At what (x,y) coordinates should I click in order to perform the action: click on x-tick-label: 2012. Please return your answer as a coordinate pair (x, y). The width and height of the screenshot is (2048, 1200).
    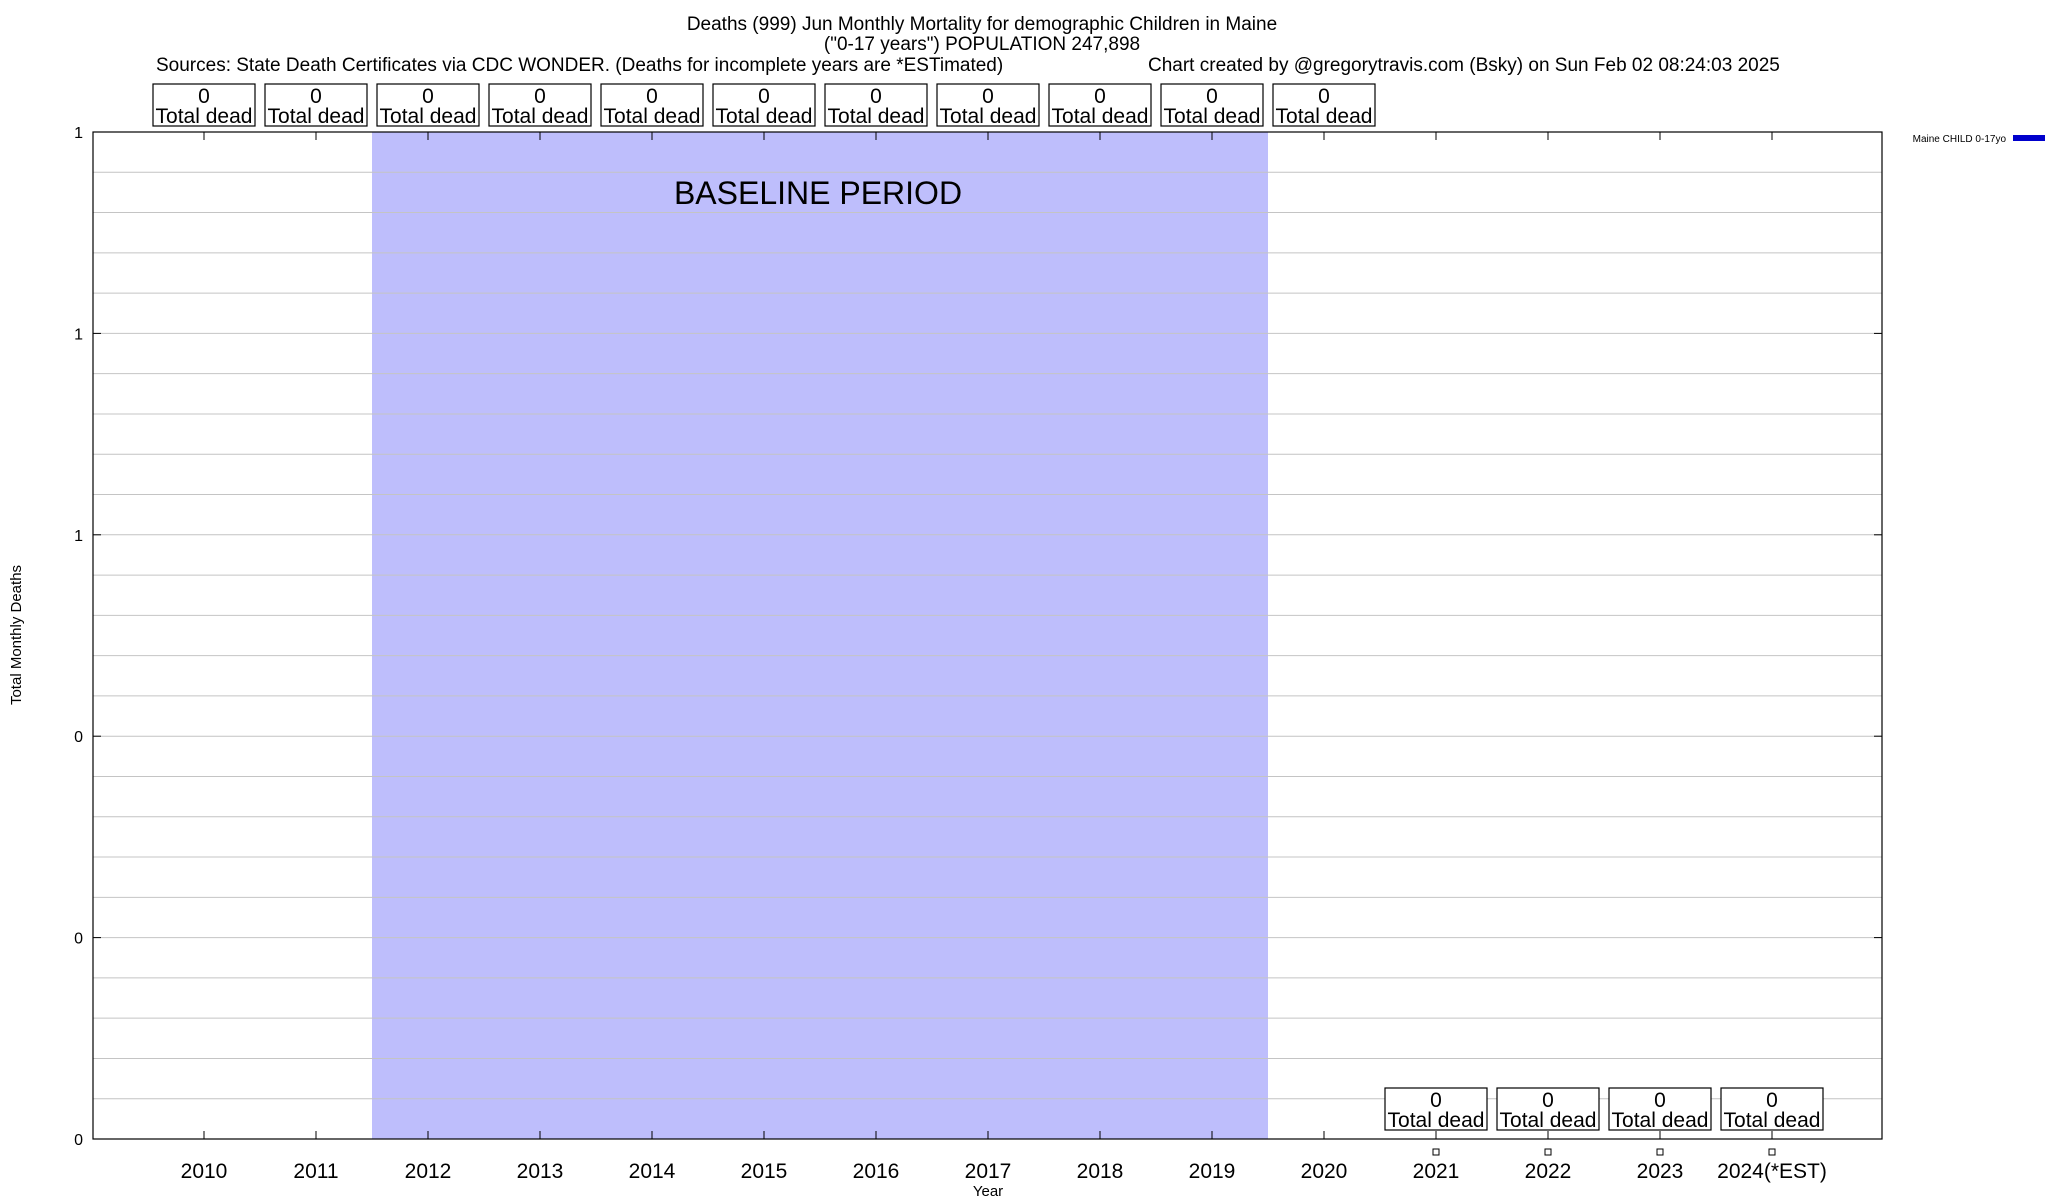
    Looking at the image, I should click on (428, 1171).